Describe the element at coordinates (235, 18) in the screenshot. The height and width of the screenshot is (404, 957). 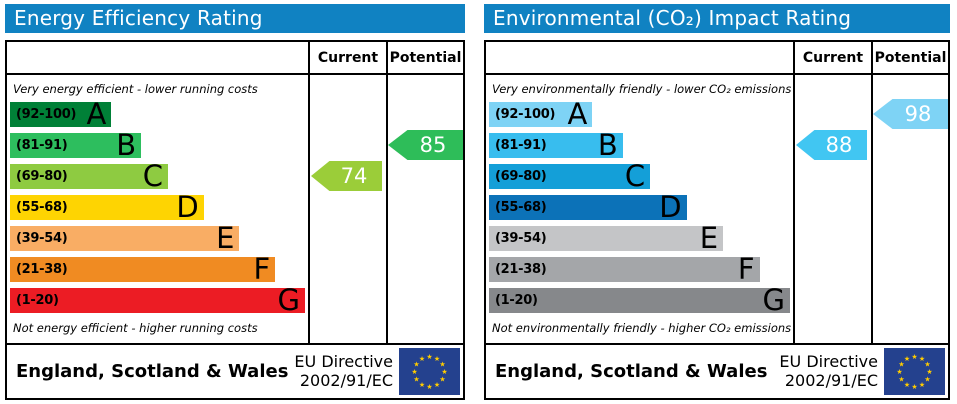
I see `energy-panel-title: Energy Efficiency Rating` at that location.